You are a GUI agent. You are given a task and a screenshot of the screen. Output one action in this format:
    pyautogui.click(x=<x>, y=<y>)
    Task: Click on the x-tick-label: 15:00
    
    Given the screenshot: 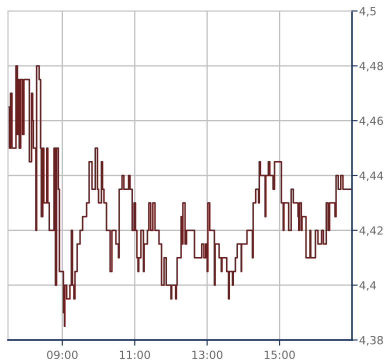 What is the action you would take?
    pyautogui.click(x=279, y=355)
    